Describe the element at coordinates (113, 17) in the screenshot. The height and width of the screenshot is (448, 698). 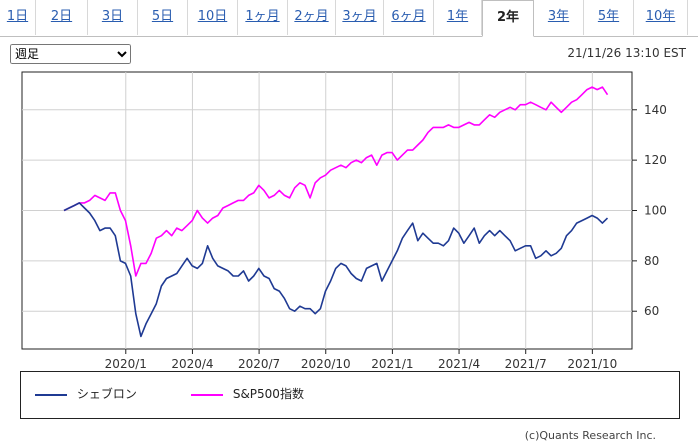
I see `tab-3: 3日` at that location.